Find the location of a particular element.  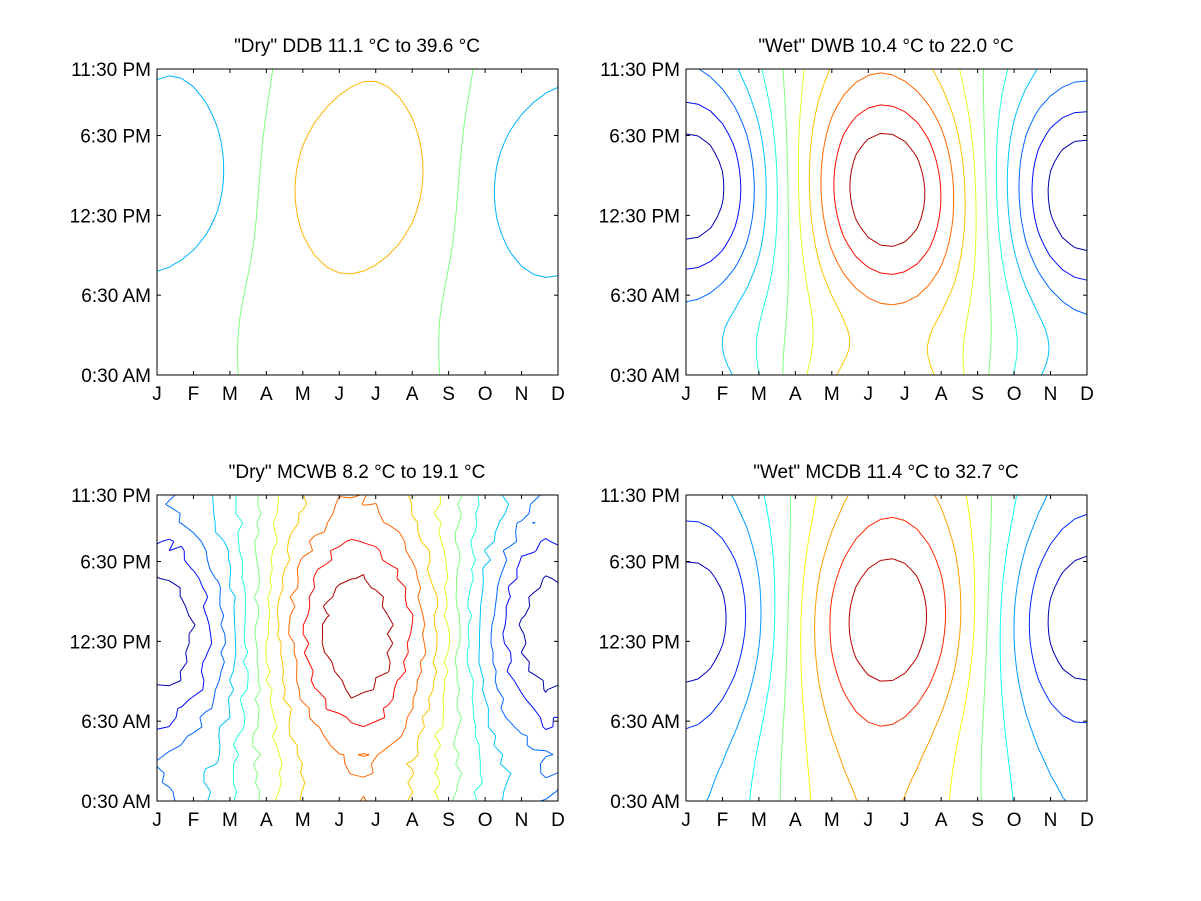

panel-title: "Wet" DWB 10.4 °C to 22.0 °C is located at coordinates (885, 46).